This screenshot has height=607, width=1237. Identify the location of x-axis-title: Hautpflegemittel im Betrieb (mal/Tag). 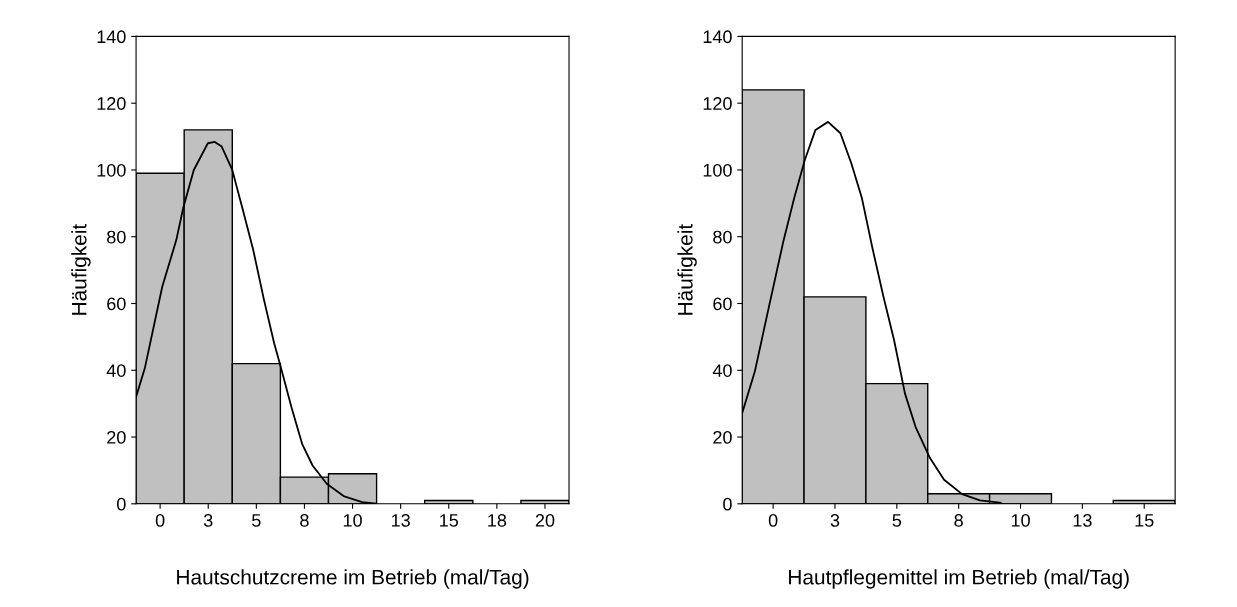
(959, 579).